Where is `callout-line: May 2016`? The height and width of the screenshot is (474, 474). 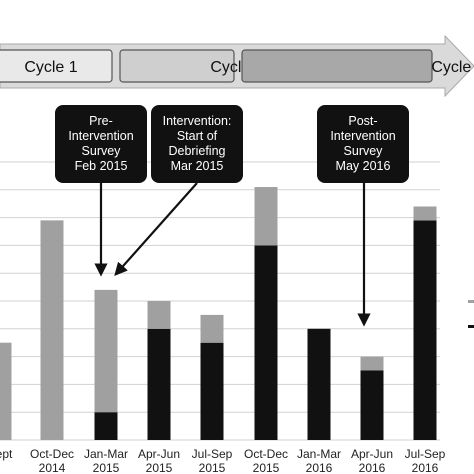
callout-line: May 2016 is located at coordinates (363, 166).